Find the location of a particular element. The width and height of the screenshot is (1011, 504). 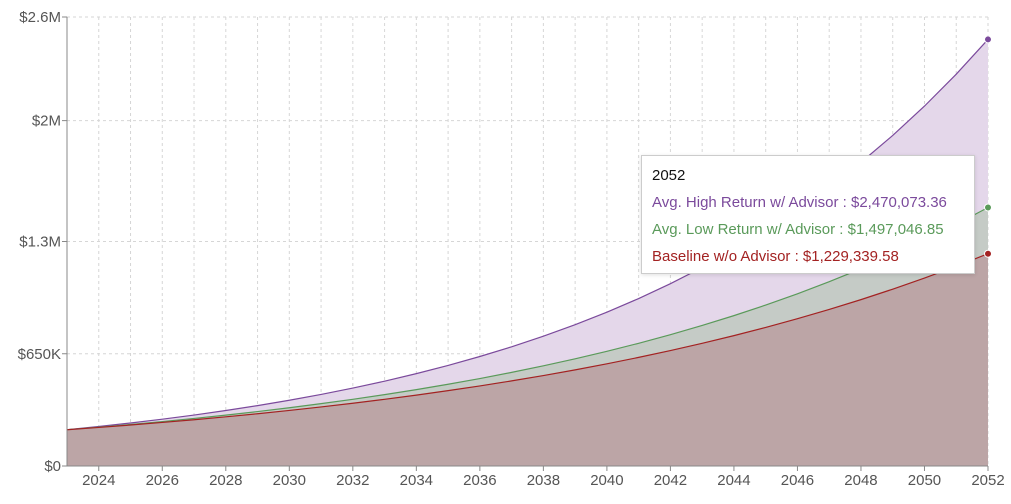

y-tick-label: $650K is located at coordinates (39, 354).